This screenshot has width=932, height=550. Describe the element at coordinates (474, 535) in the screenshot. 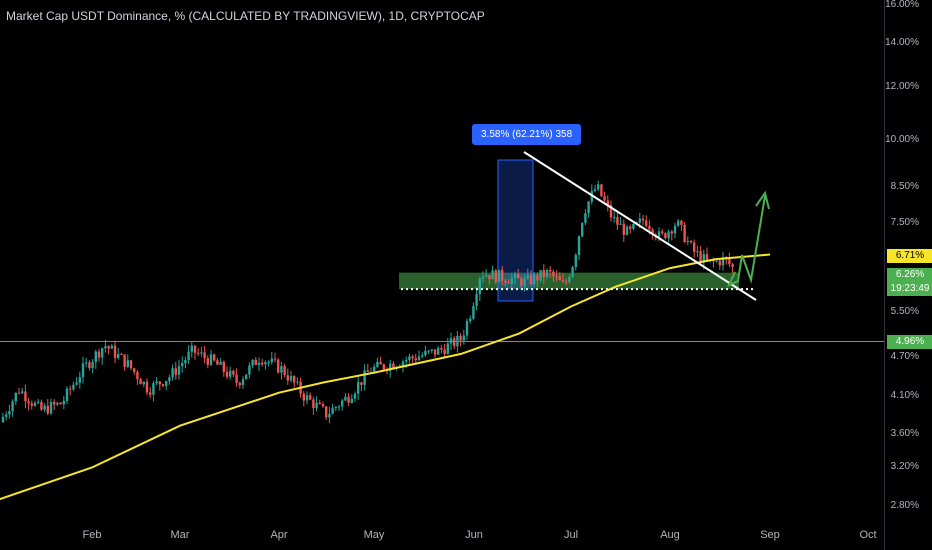

I see `x-tick-label: Jun` at that location.